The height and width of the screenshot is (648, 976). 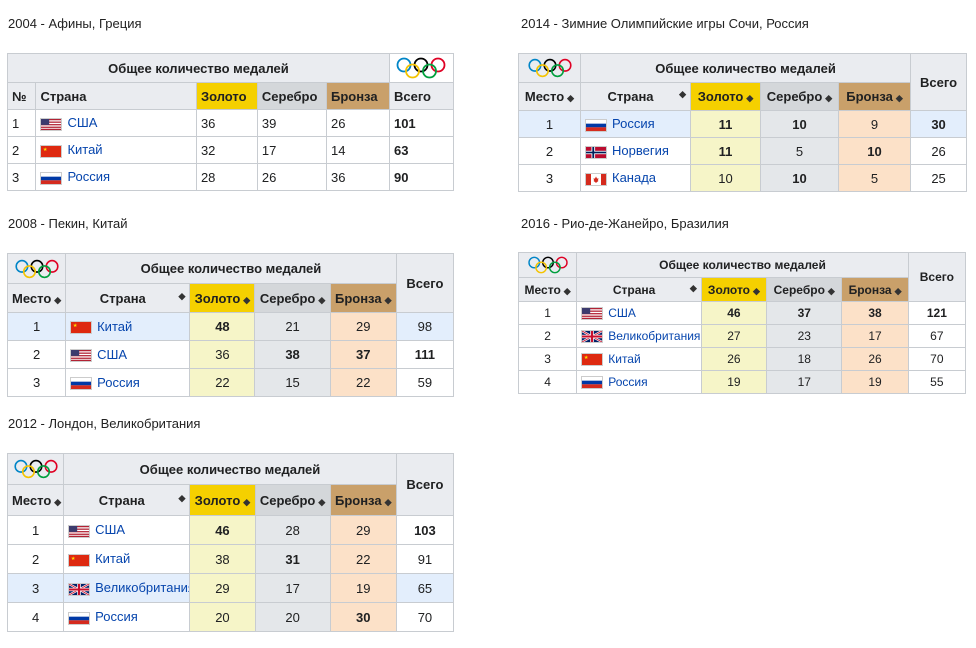 What do you see at coordinates (734, 336) in the screenshot?
I see `gold-cell: 27` at bounding box center [734, 336].